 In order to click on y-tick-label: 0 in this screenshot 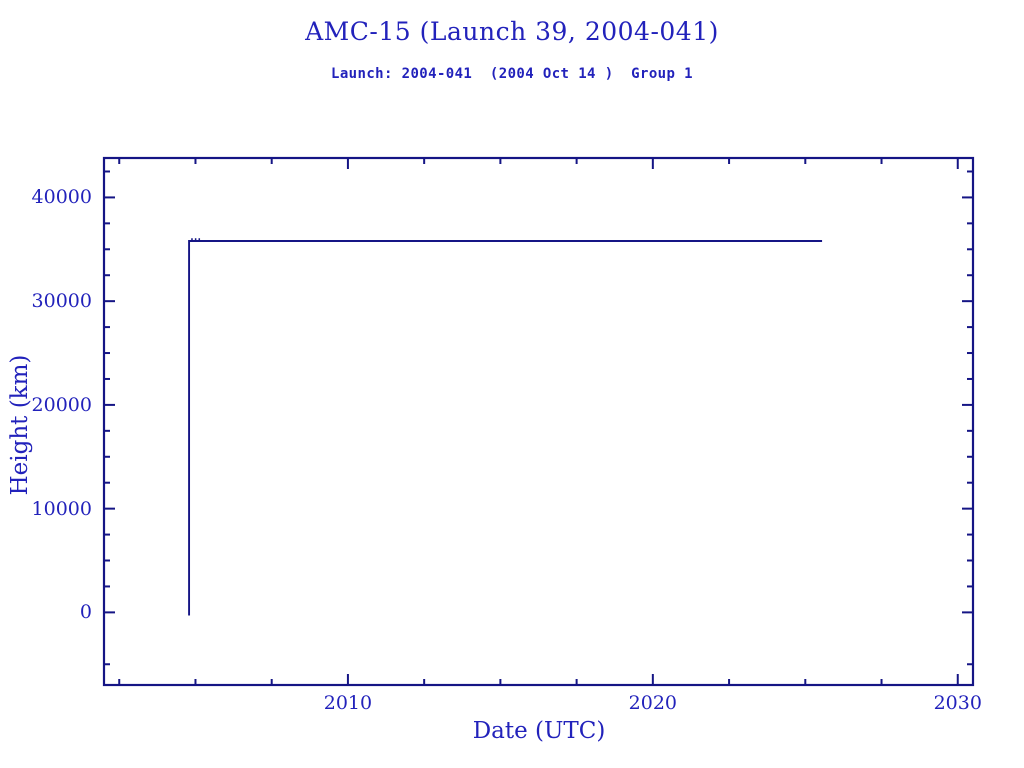, I will do `click(85, 612)`.